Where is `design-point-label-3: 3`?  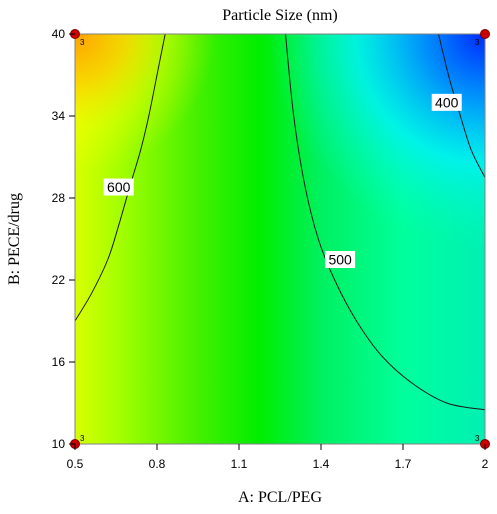
design-point-label-3: 3 is located at coordinates (477, 438).